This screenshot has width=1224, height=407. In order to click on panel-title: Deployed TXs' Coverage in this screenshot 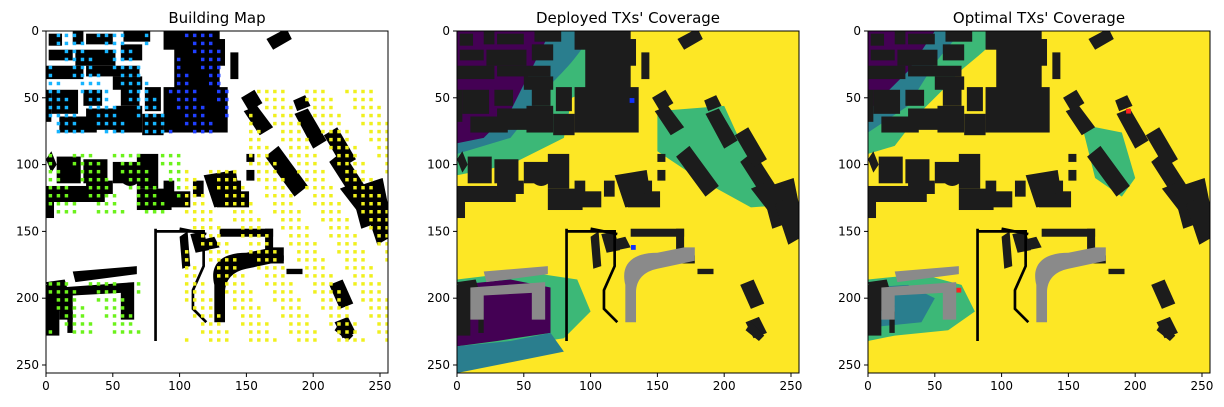, I will do `click(628, 18)`.